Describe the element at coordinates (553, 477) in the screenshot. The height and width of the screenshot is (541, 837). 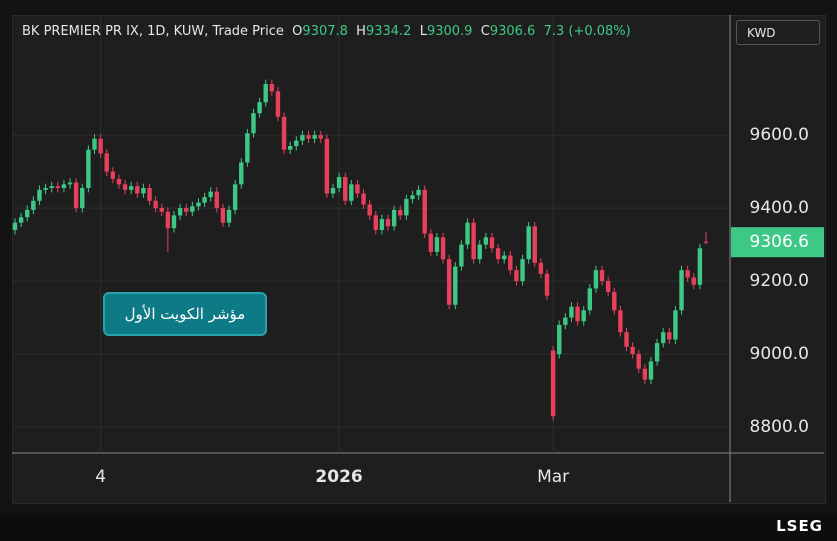
I see `x-tick-label: Mar` at that location.